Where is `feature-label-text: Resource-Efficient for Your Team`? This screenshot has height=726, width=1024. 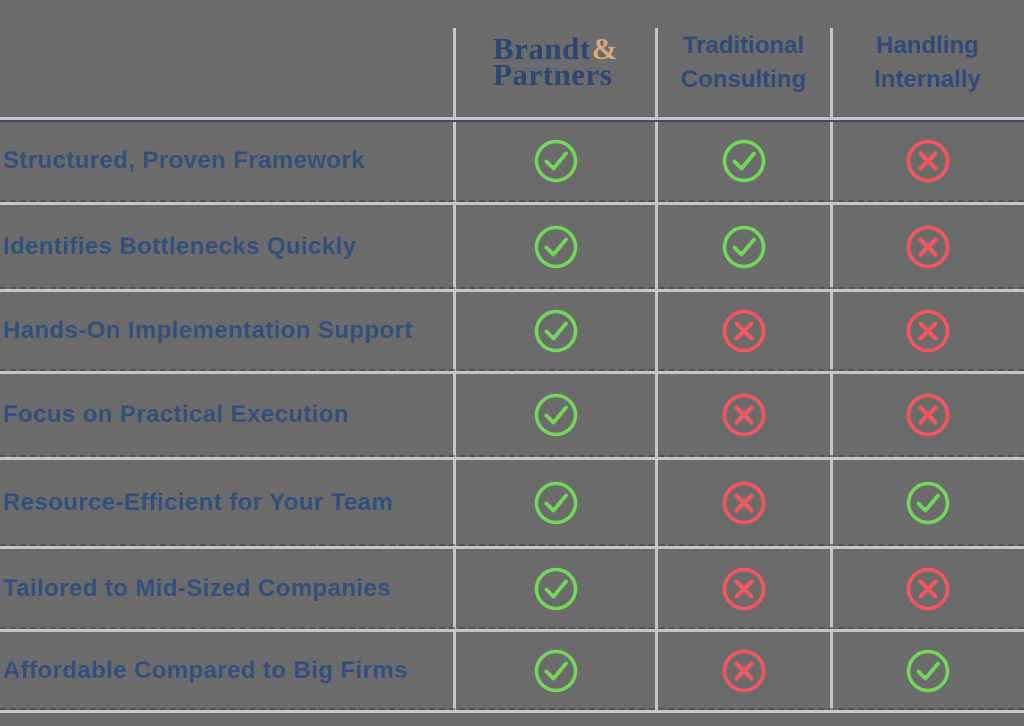
feature-label-text: Resource-Efficient for Your Team is located at coordinates (198, 502).